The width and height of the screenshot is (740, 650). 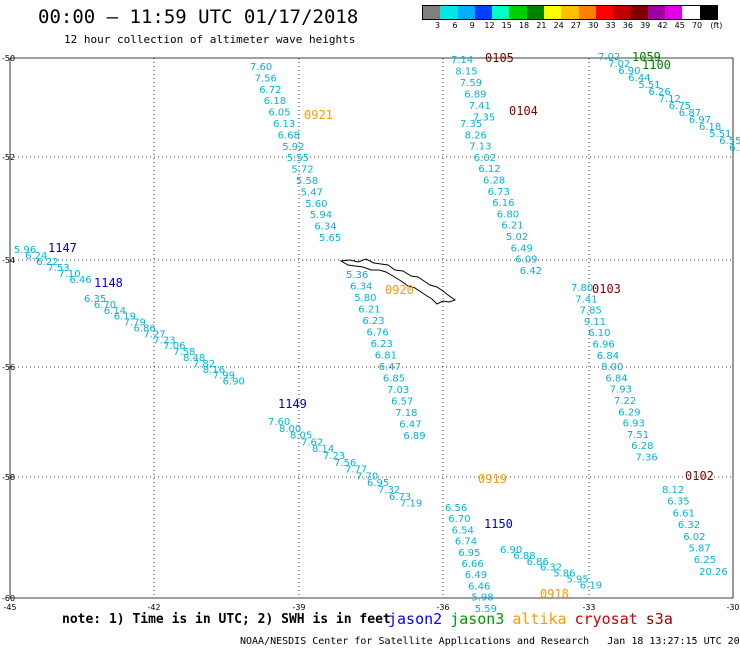 I want to click on swh-value: 7.18, so click(x=406, y=413).